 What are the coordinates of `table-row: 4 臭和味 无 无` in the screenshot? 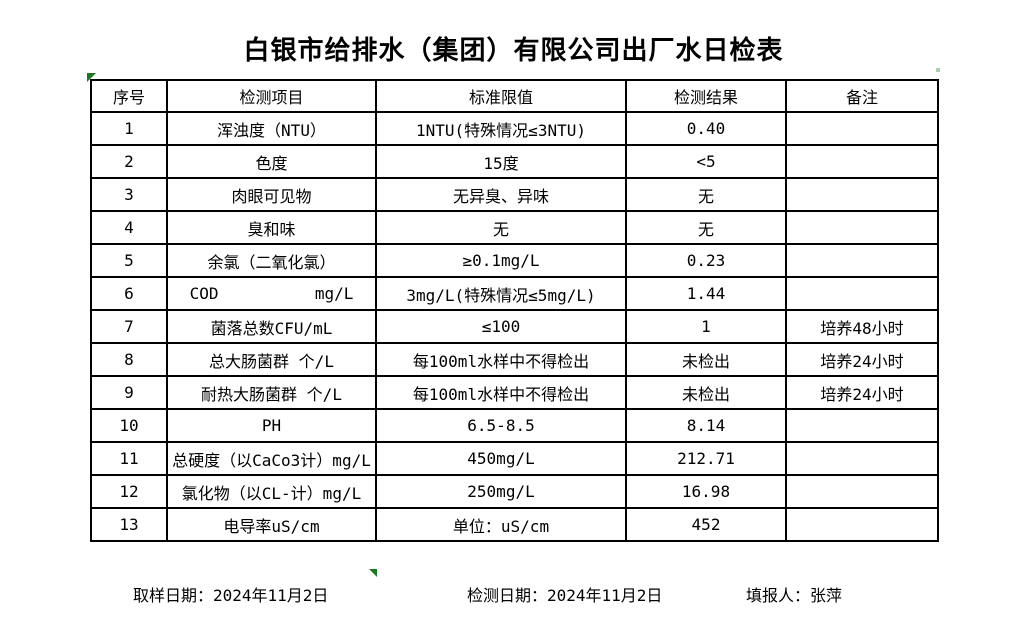 It's located at (514, 227).